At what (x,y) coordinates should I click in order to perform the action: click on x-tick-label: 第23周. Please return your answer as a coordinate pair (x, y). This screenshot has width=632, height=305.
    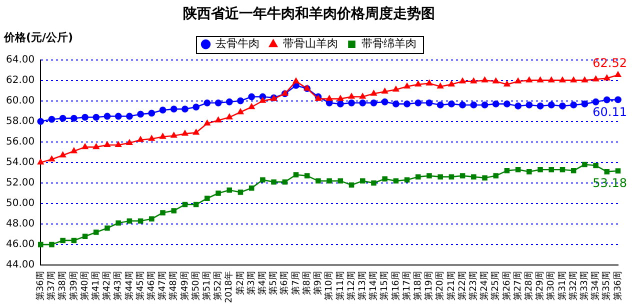
    Looking at the image, I should click on (473, 286).